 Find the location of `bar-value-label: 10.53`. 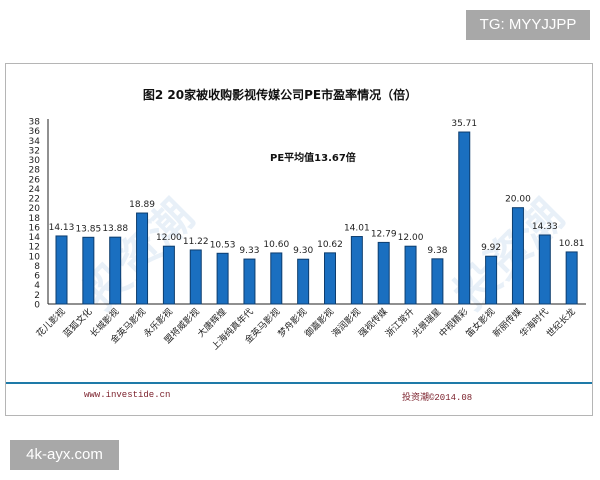

bar-value-label: 10.53 is located at coordinates (223, 245).